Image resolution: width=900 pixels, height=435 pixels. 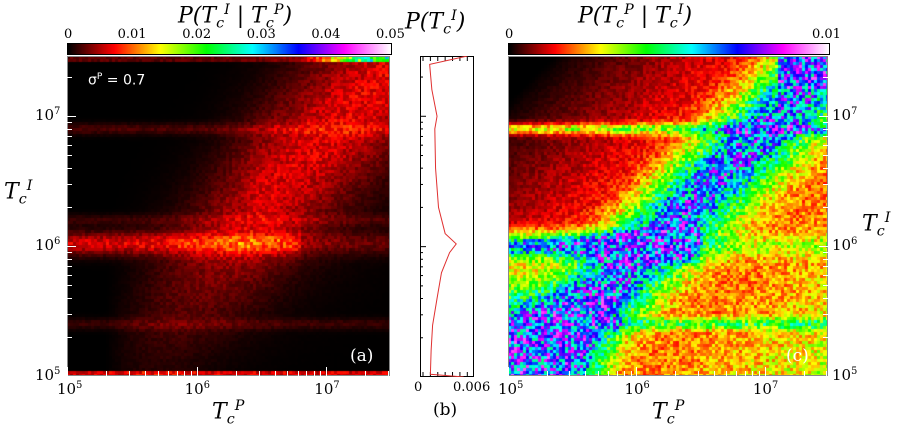 I want to click on panel-b-label: (b), so click(x=445, y=410).